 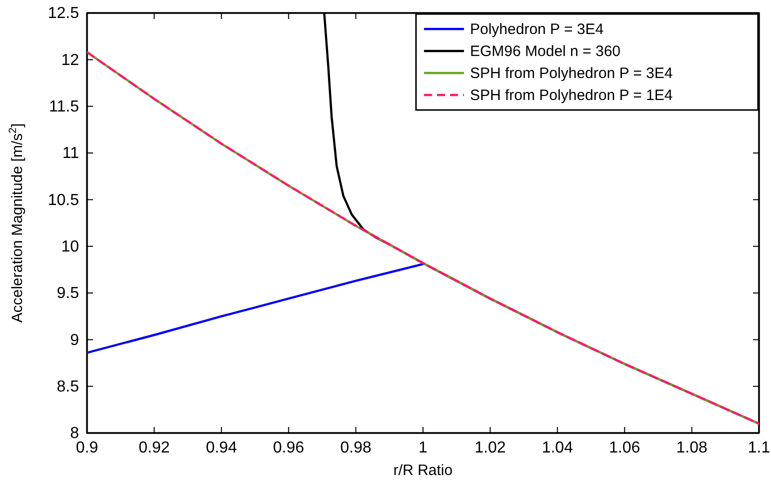 What do you see at coordinates (423, 447) in the screenshot?
I see `x-tick-label: 1` at bounding box center [423, 447].